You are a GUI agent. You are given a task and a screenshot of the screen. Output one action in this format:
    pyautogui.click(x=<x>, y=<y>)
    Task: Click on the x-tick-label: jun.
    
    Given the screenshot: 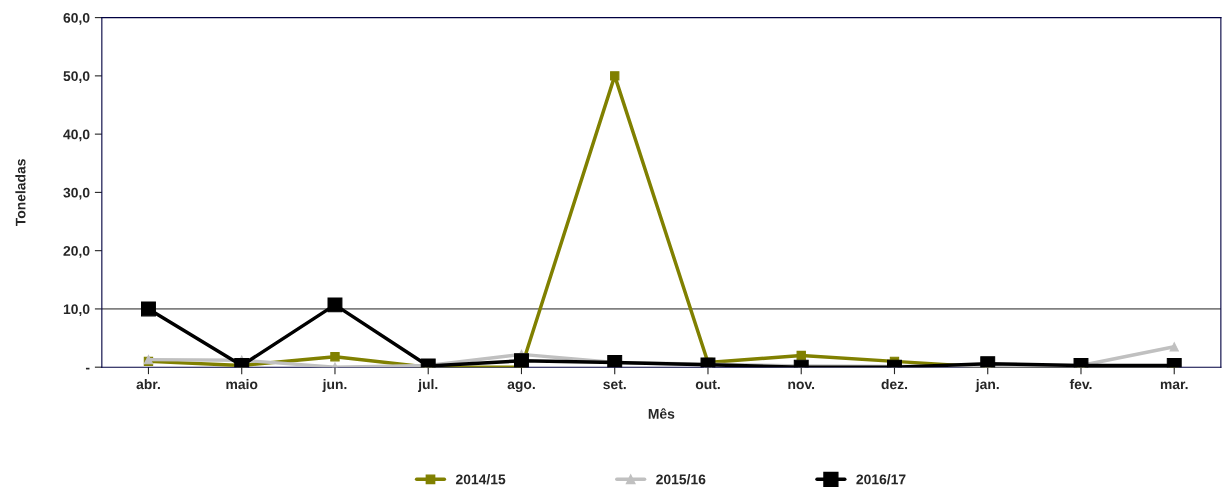 What is the action you would take?
    pyautogui.click(x=334, y=385)
    